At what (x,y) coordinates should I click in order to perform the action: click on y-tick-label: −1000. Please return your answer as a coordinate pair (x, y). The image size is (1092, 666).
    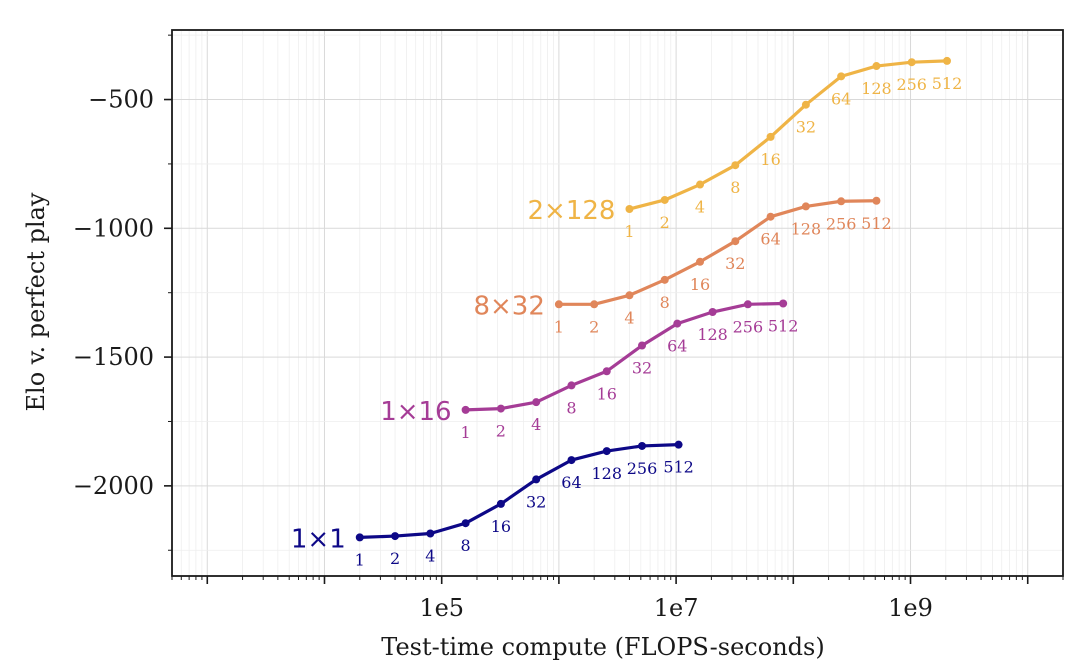
    Looking at the image, I should click on (113, 228).